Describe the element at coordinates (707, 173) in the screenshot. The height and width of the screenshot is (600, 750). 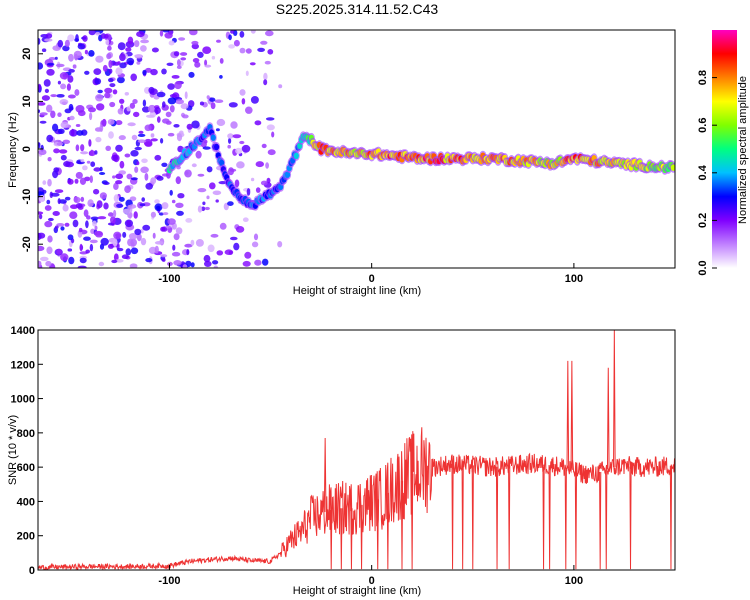
I see `colorbar-ticks: 0.0 0.2 0.4 0.6 0.8` at that location.